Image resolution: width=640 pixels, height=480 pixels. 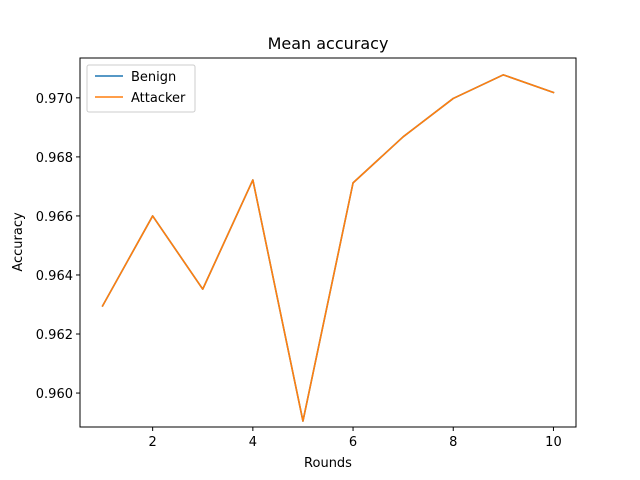 What do you see at coordinates (141, 88) in the screenshot?
I see `legend: Benign Attacker` at bounding box center [141, 88].